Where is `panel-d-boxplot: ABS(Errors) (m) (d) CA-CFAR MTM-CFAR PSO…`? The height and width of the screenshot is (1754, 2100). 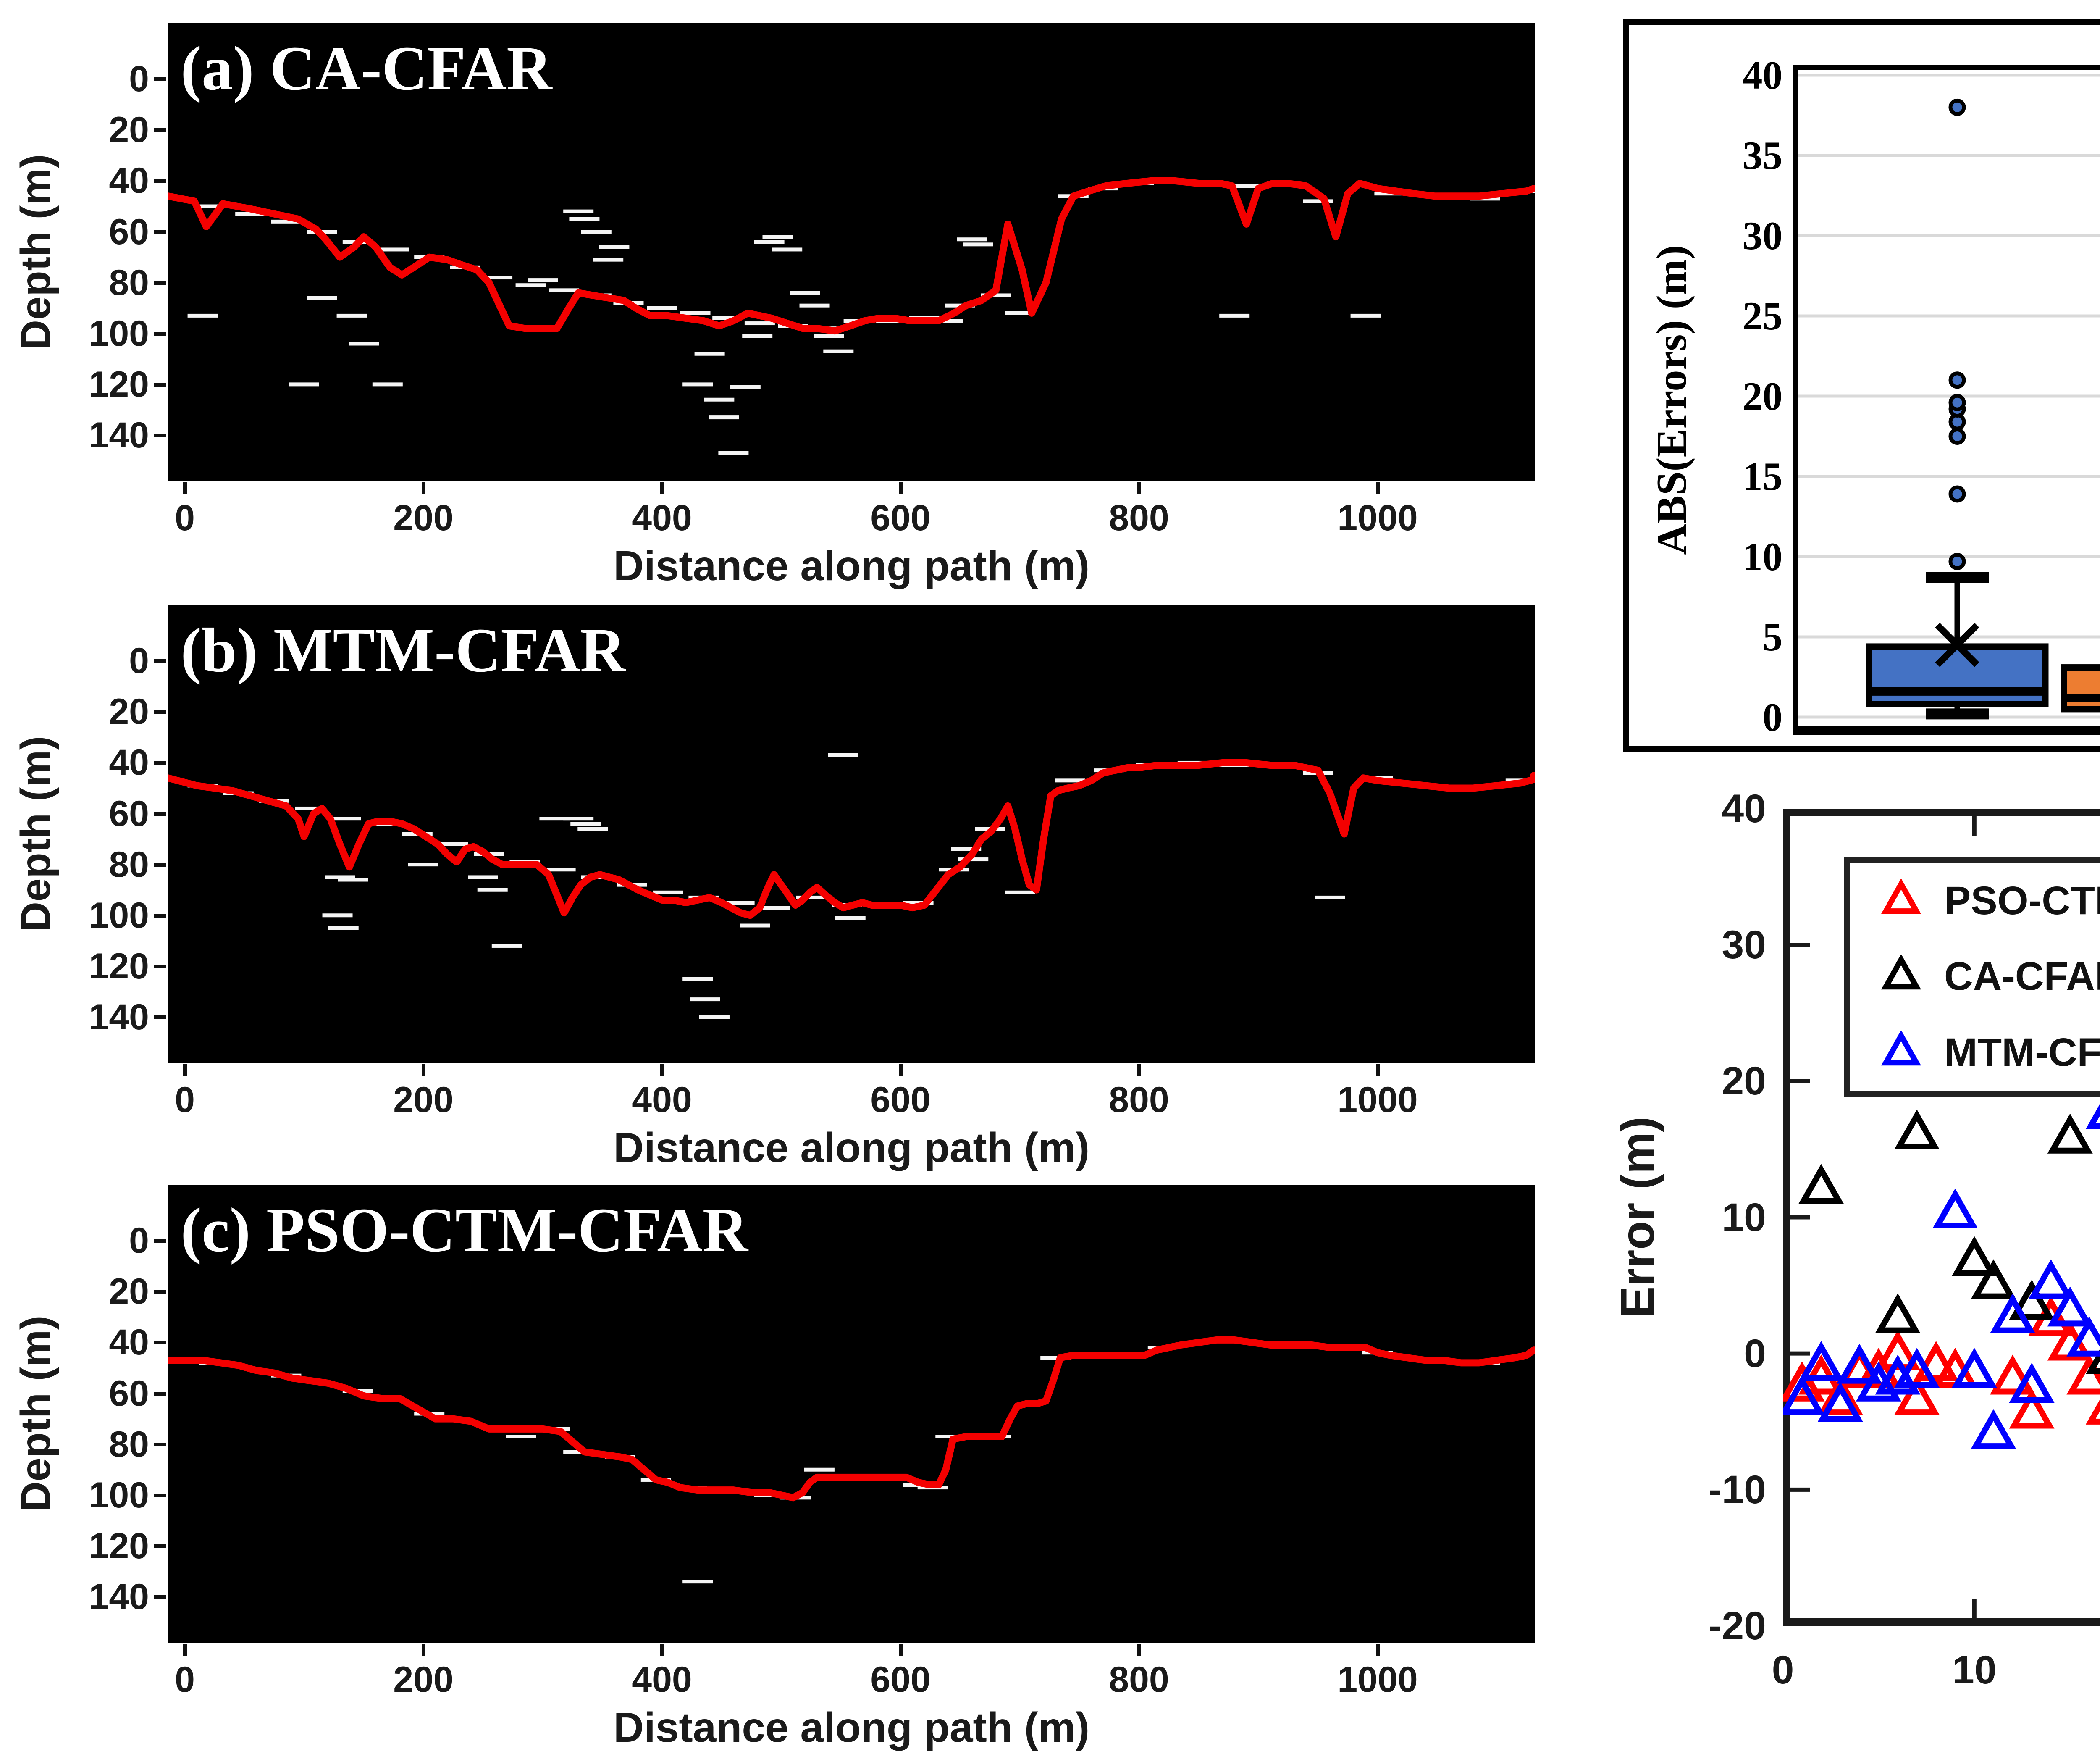 panel-d-boxplot: ABS(Errors) (m) (d) CA-CFAR MTM-CFAR PSO… is located at coordinates (1861, 385).